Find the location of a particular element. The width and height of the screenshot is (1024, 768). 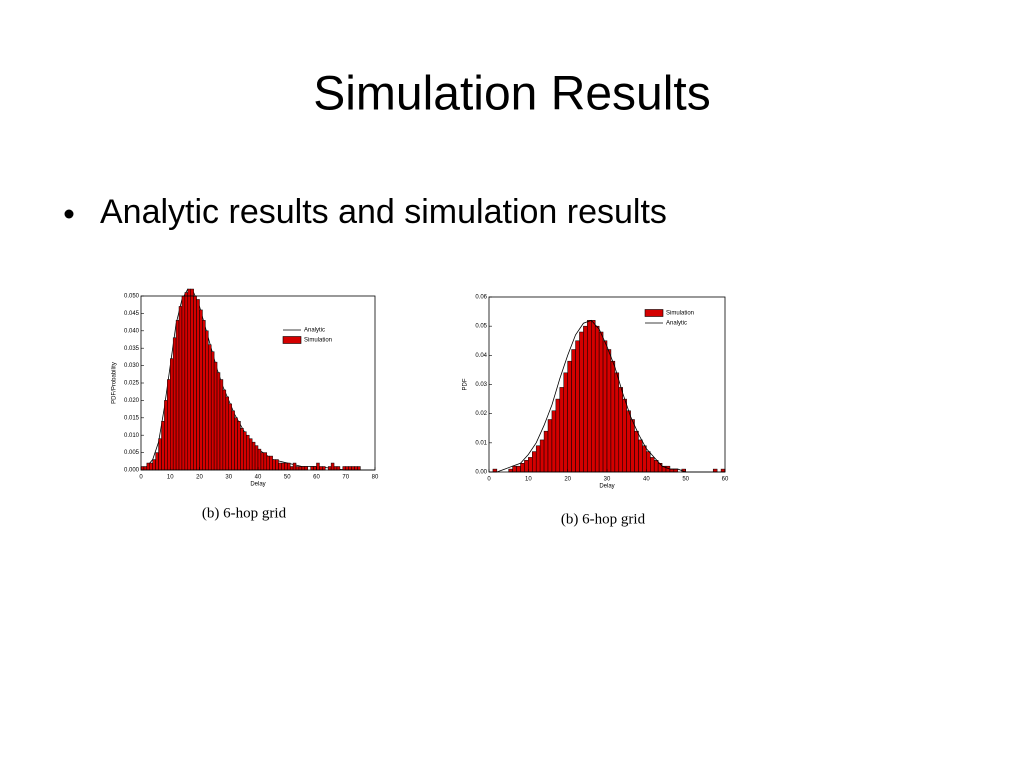

x-tick-label: 20 is located at coordinates (567, 480).